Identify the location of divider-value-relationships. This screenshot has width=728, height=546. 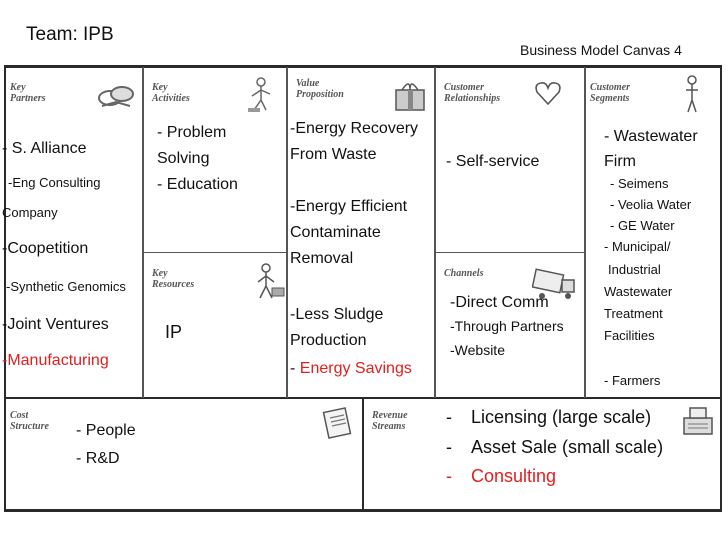
(435, 232).